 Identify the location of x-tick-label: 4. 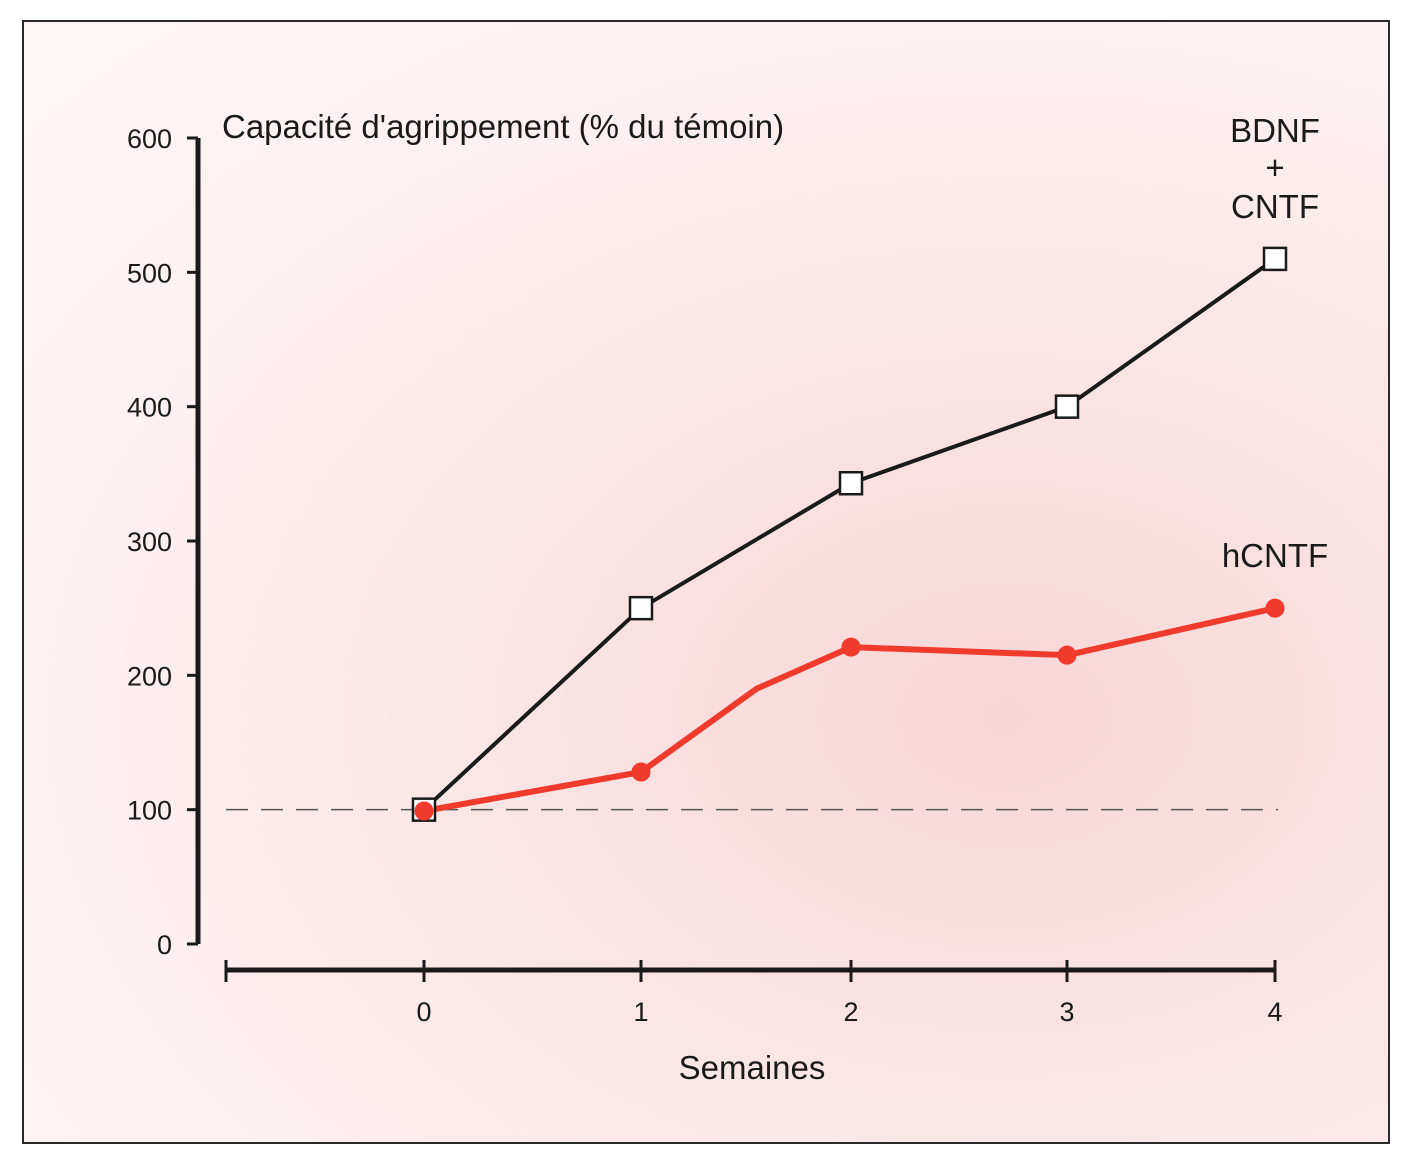
(1274, 1012).